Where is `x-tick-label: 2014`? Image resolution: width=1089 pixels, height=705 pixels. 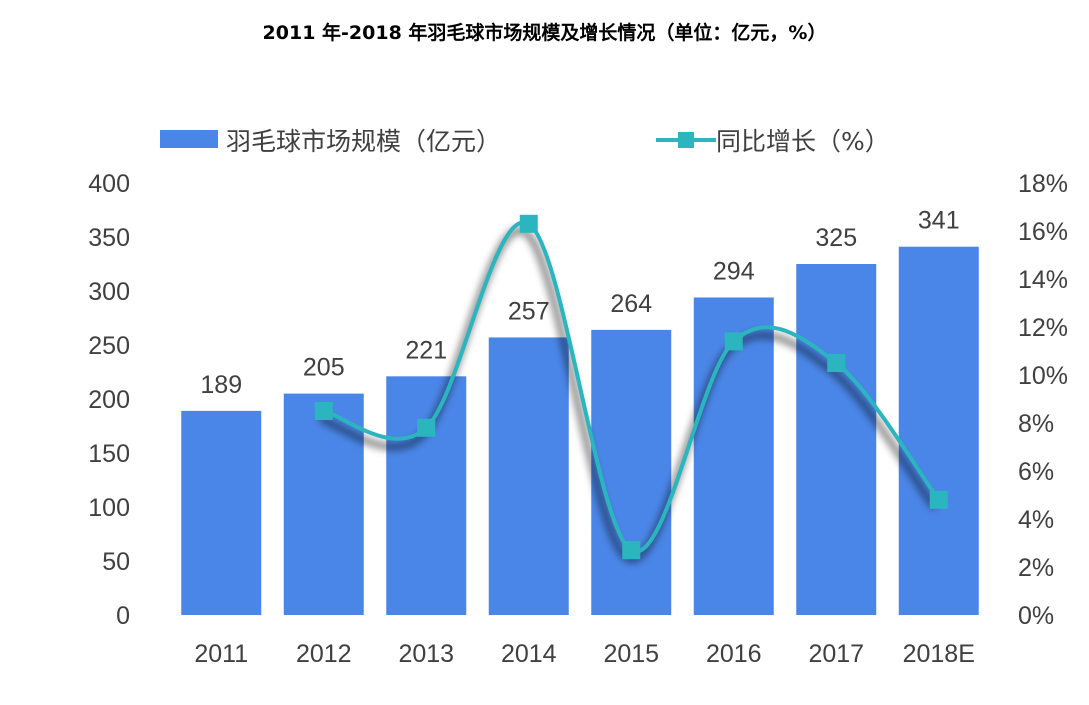 x-tick-label: 2014 is located at coordinates (529, 654).